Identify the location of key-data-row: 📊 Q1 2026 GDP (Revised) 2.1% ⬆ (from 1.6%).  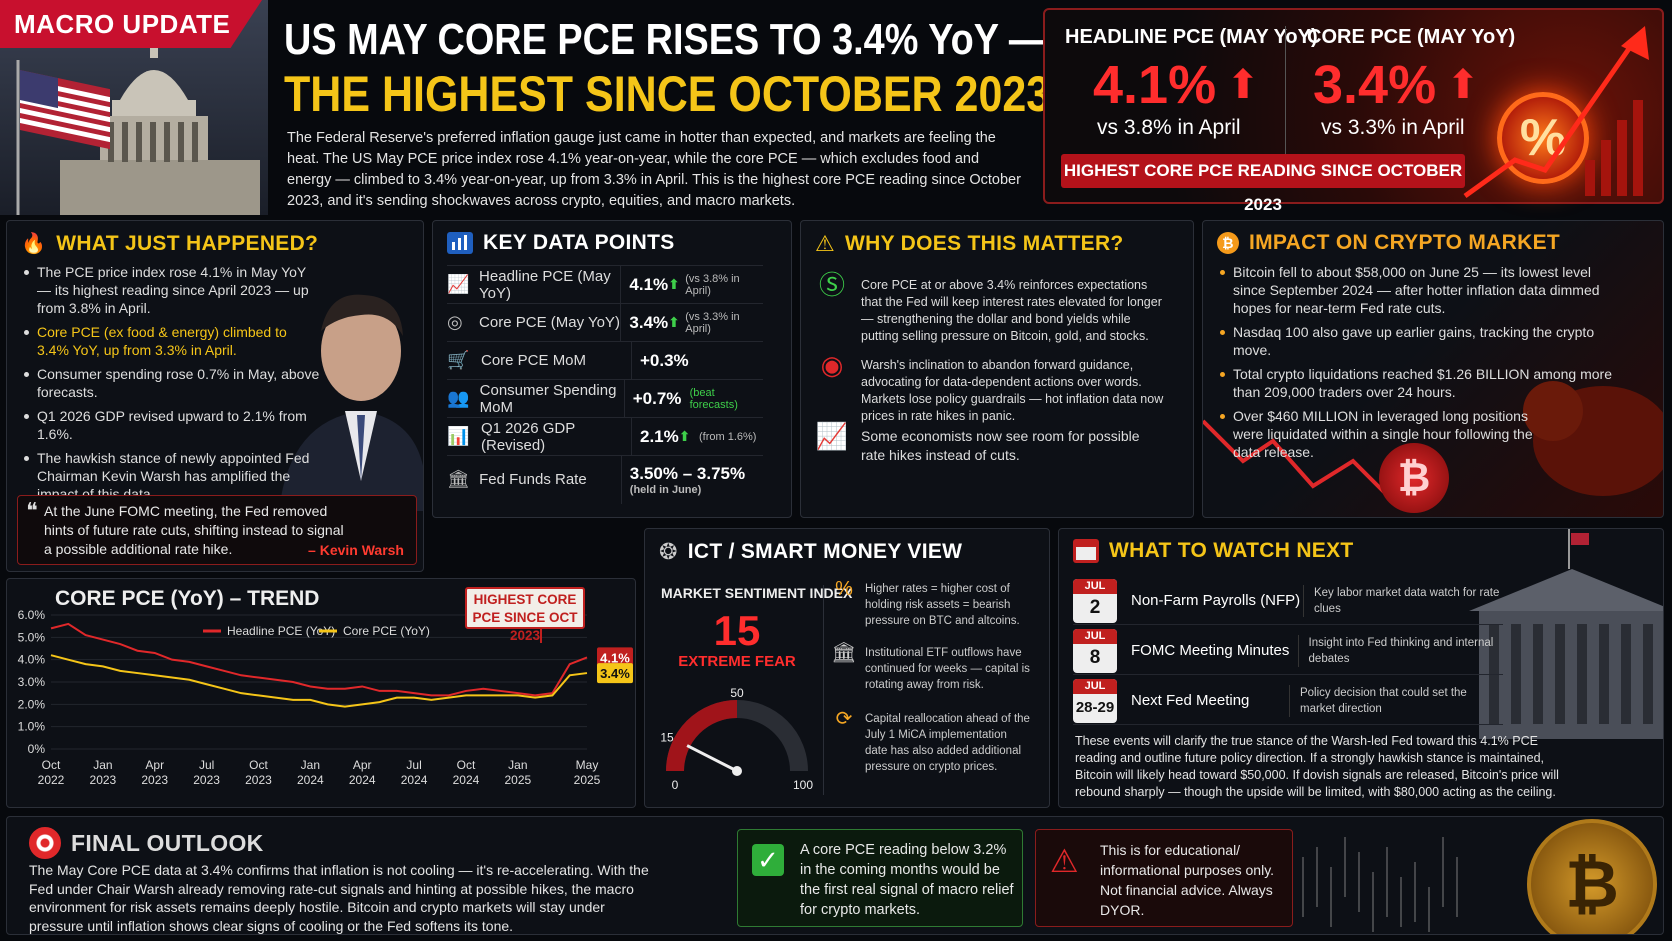
(605, 436).